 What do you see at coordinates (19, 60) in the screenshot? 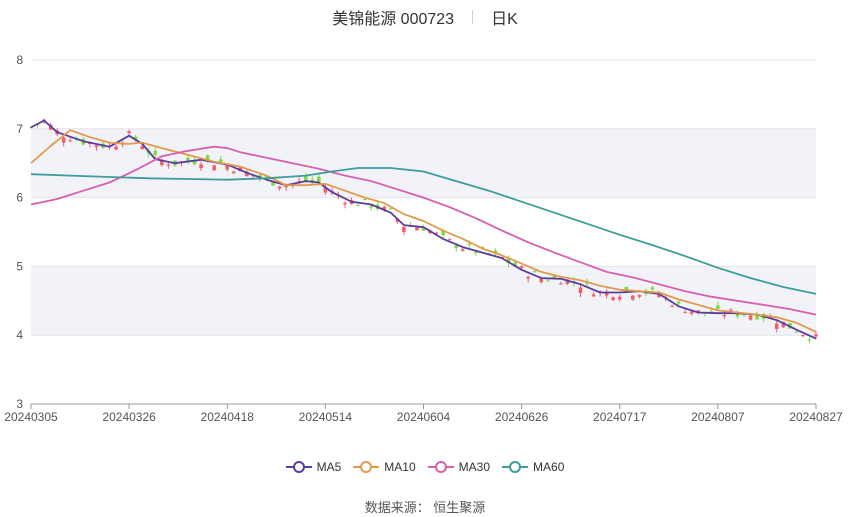
I see `y-tick-label: 8` at bounding box center [19, 60].